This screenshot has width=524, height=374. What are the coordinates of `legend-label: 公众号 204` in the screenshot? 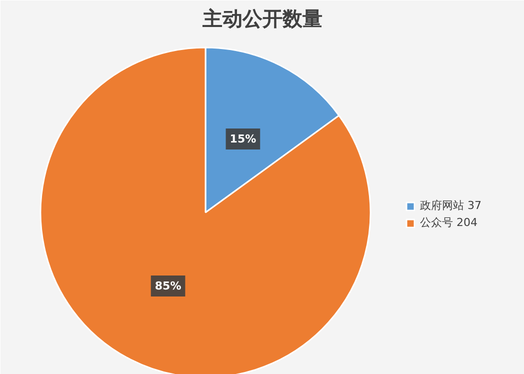 It's located at (449, 222).